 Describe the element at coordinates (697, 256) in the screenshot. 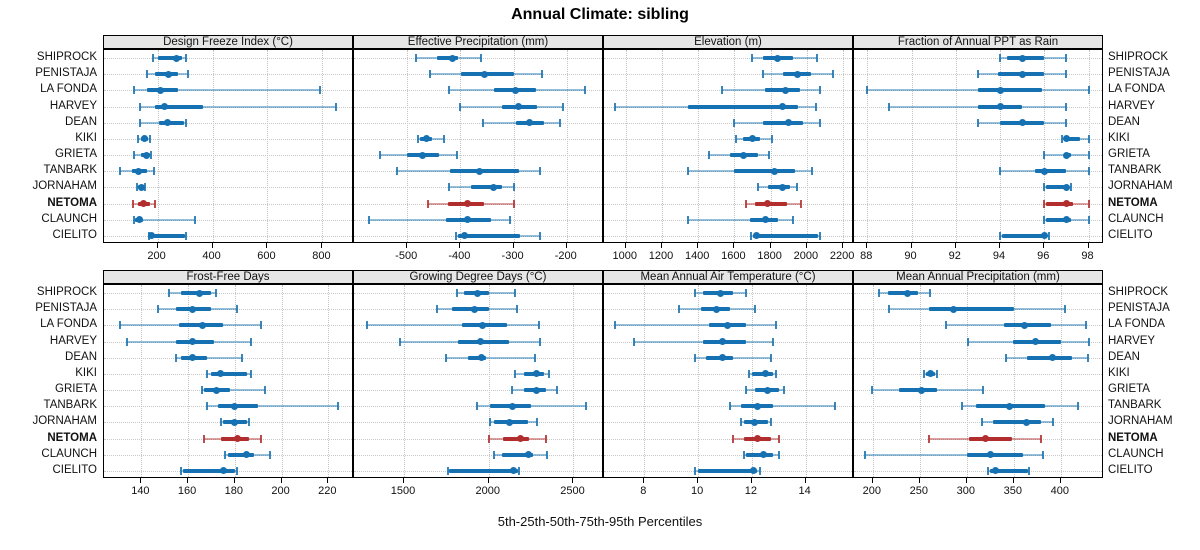

I see `axis-tick-label: 1400` at that location.